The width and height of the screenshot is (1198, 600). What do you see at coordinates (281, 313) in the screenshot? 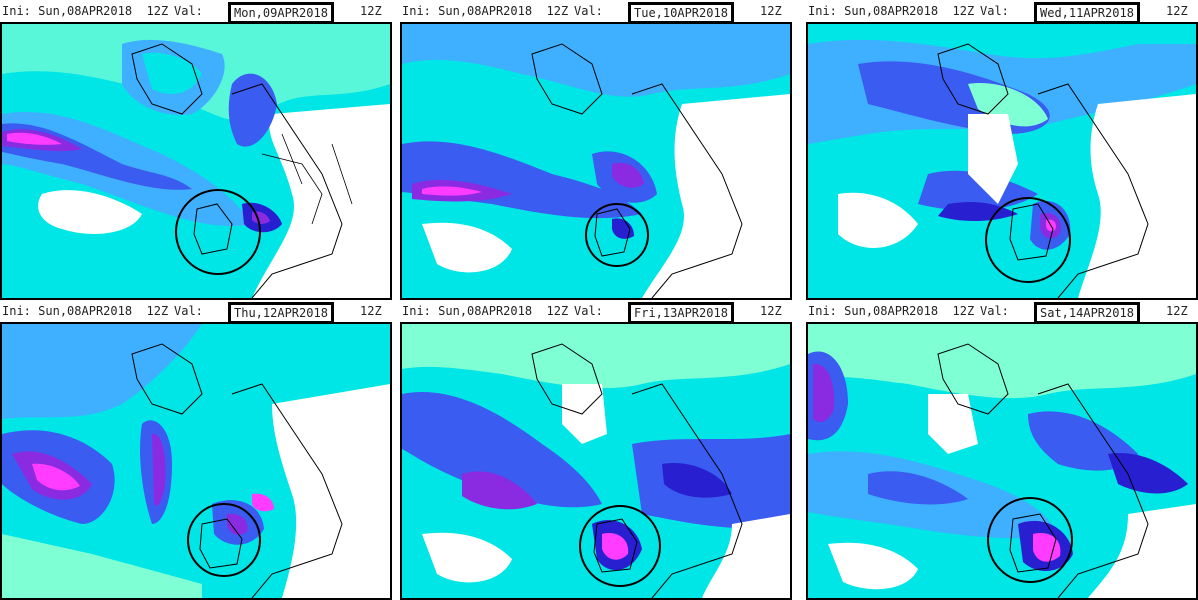
I see `valid-date-box: Thu,12APR2018` at bounding box center [281, 313].